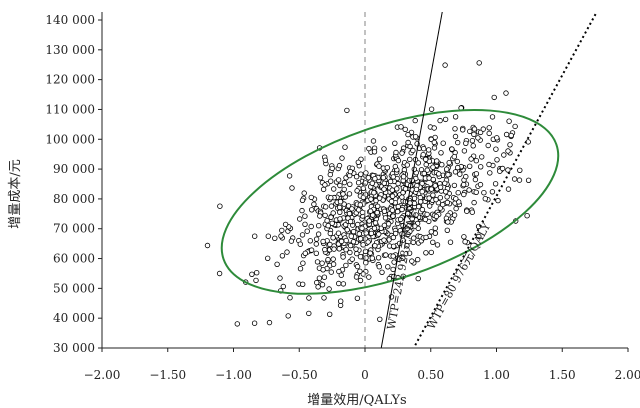 The image size is (640, 408). Describe the element at coordinates (562, 375) in the screenshot. I see `x-tick-label: 1.50` at that location.